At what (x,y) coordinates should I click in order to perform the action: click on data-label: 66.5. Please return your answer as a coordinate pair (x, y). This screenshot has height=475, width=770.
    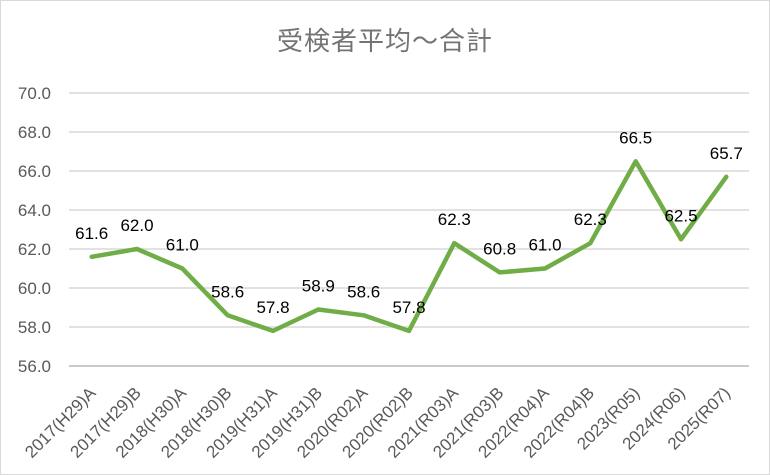
    Looking at the image, I should click on (635, 137).